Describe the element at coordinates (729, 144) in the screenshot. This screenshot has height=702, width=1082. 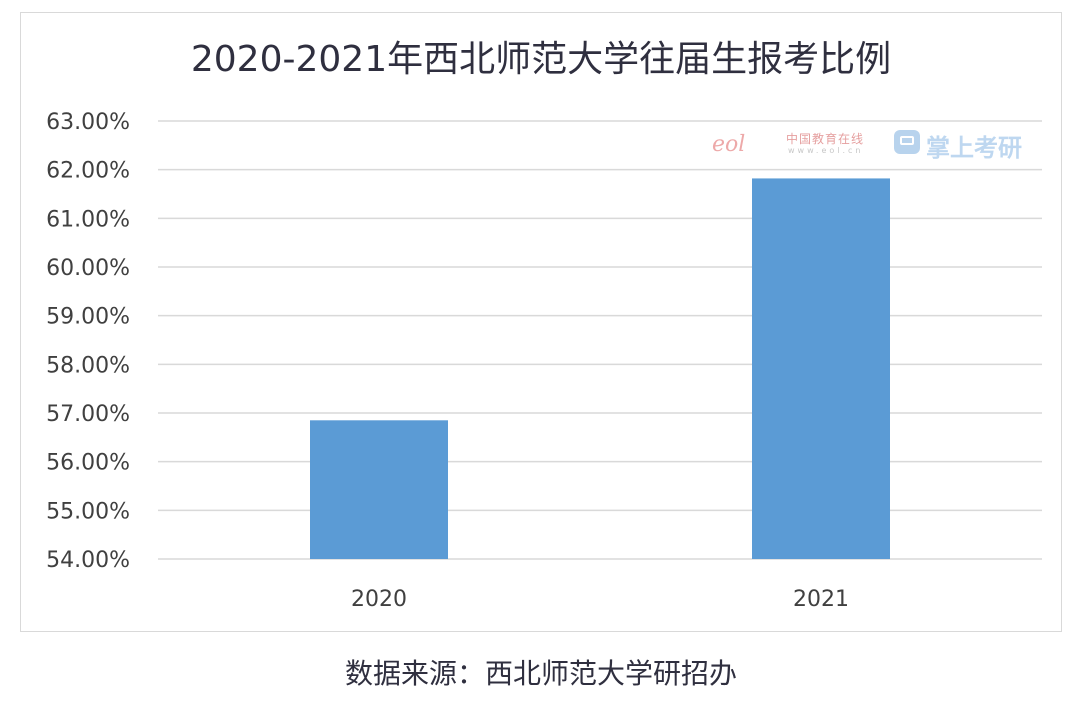
I see `eol-logo: eol` at that location.